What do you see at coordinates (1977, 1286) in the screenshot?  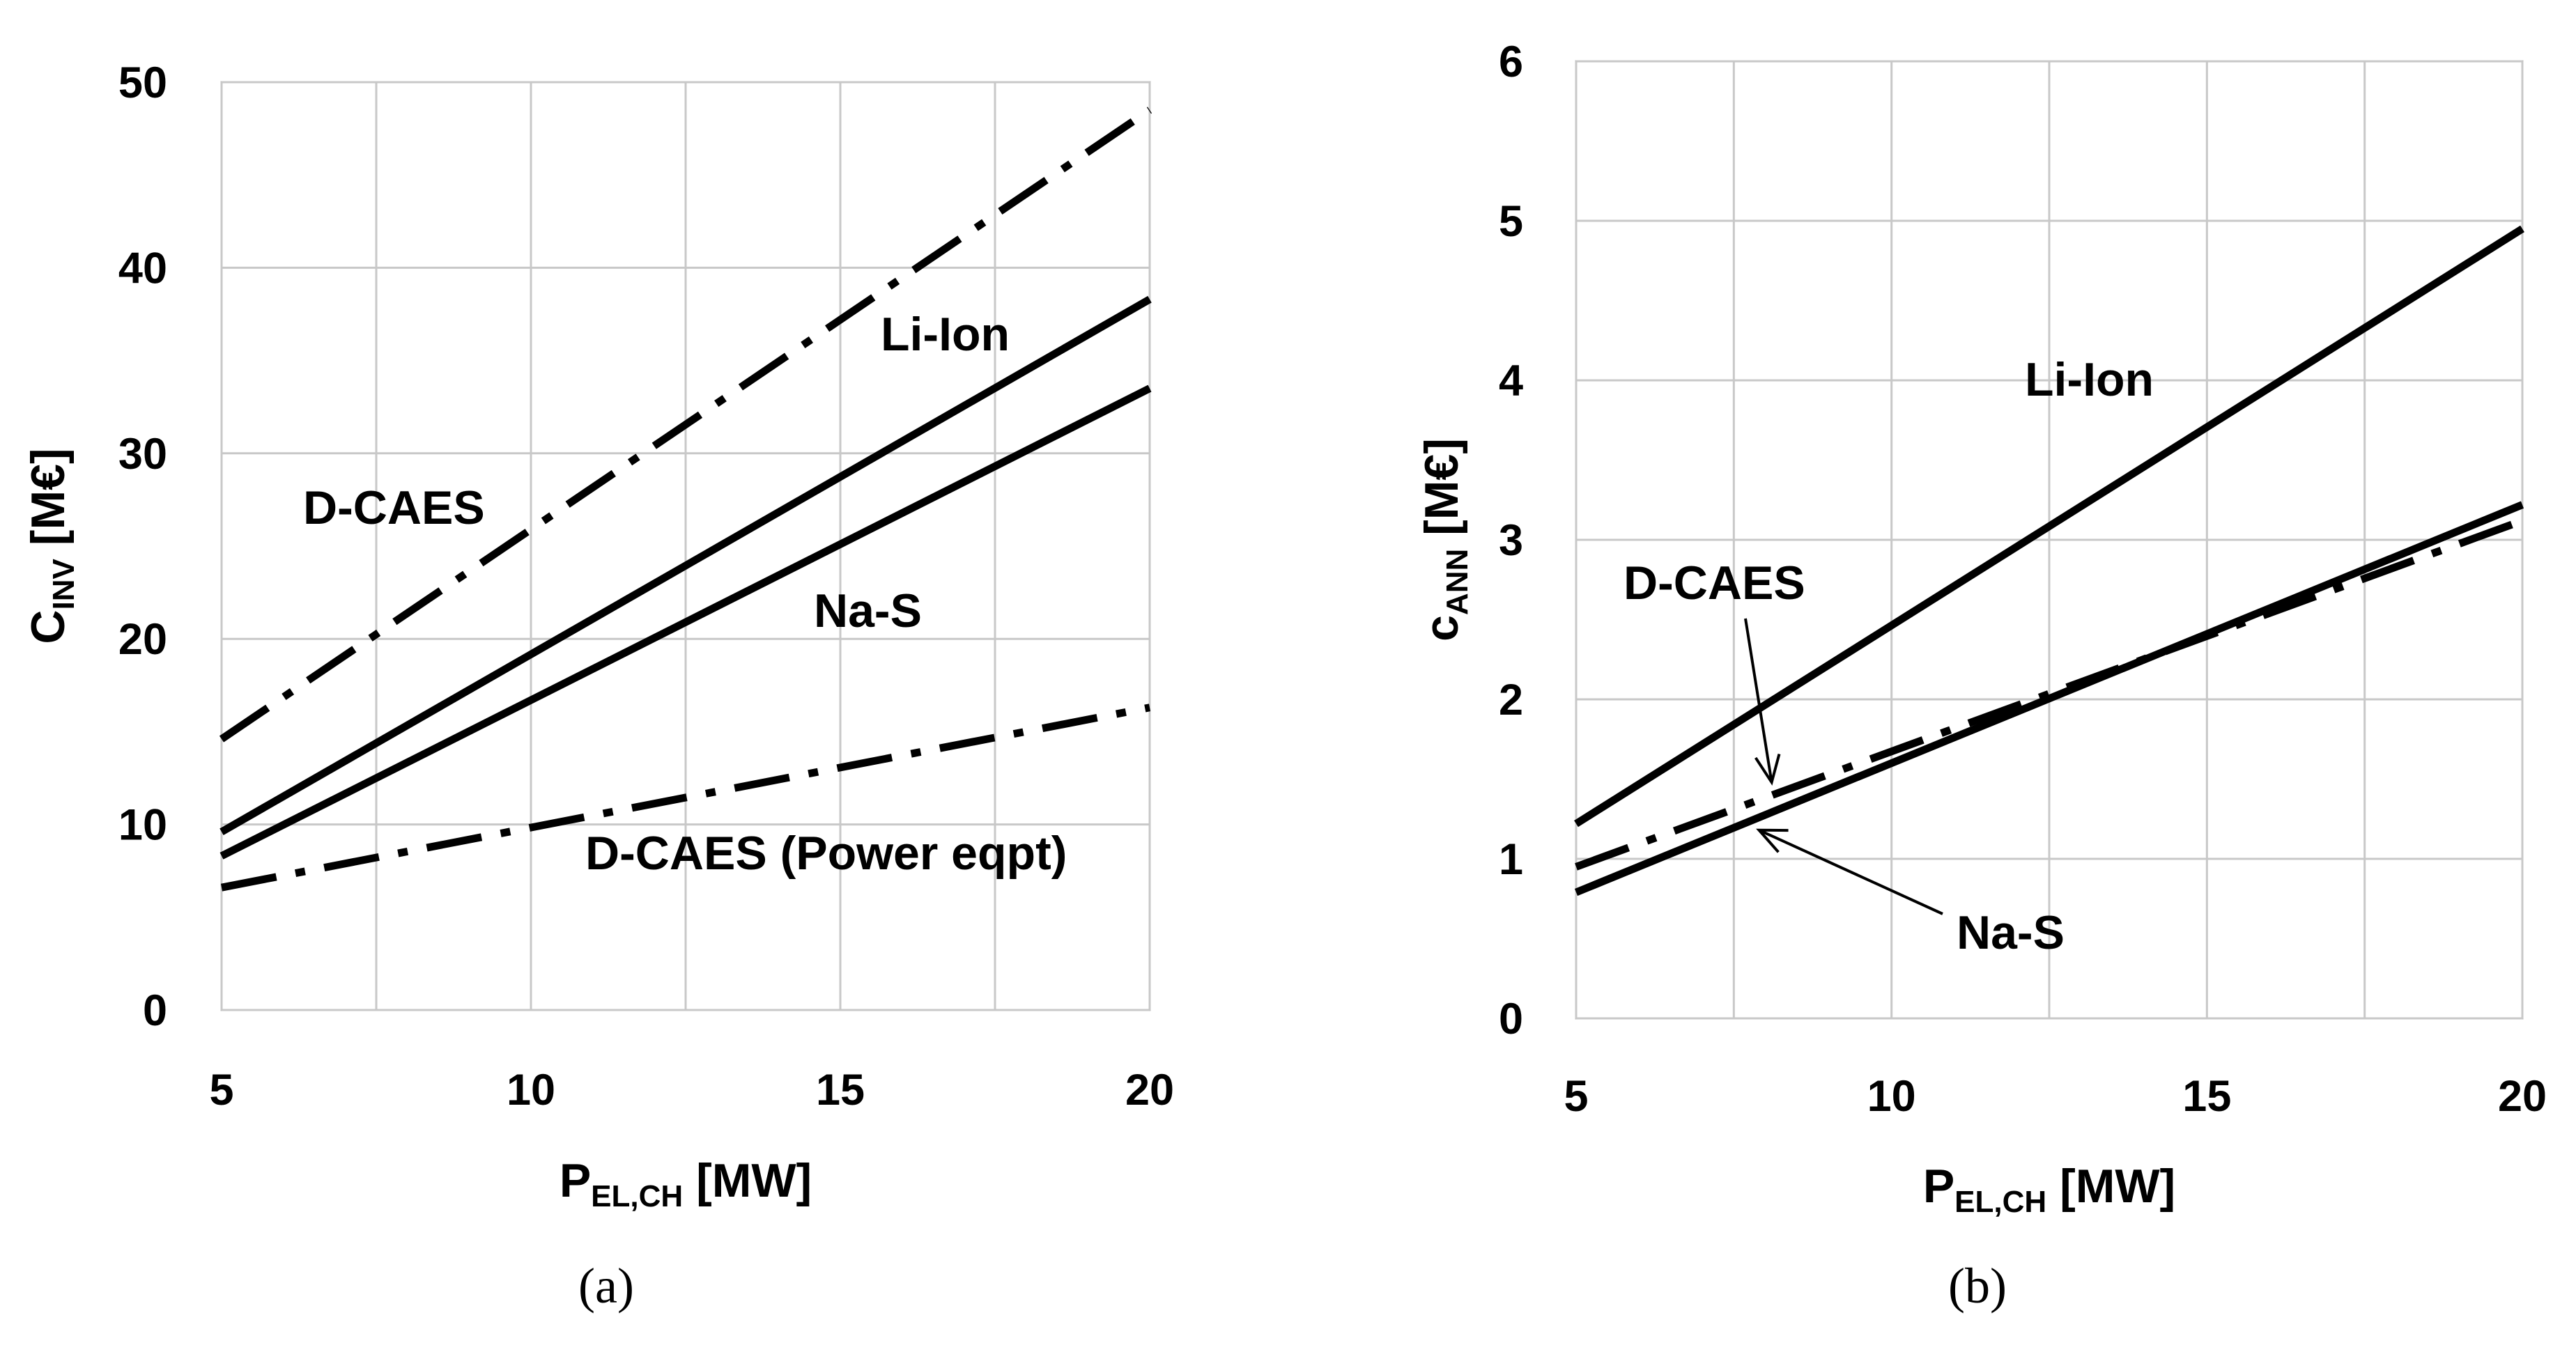 I see `panel-caption: (b)` at bounding box center [1977, 1286].